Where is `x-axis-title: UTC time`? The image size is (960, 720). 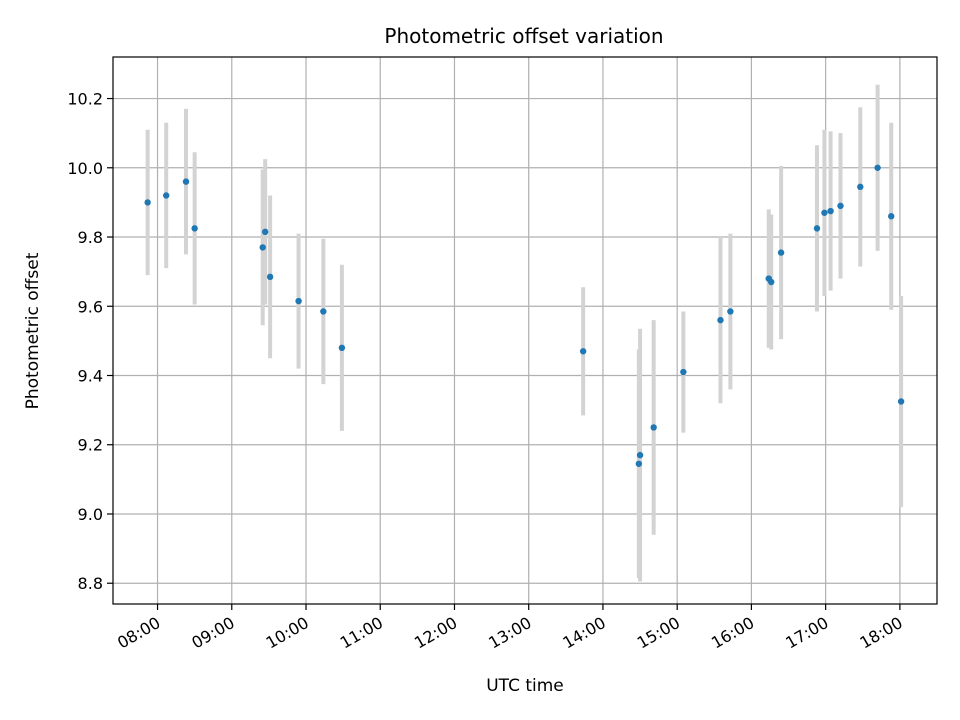 x-axis-title: UTC time is located at coordinates (525, 686).